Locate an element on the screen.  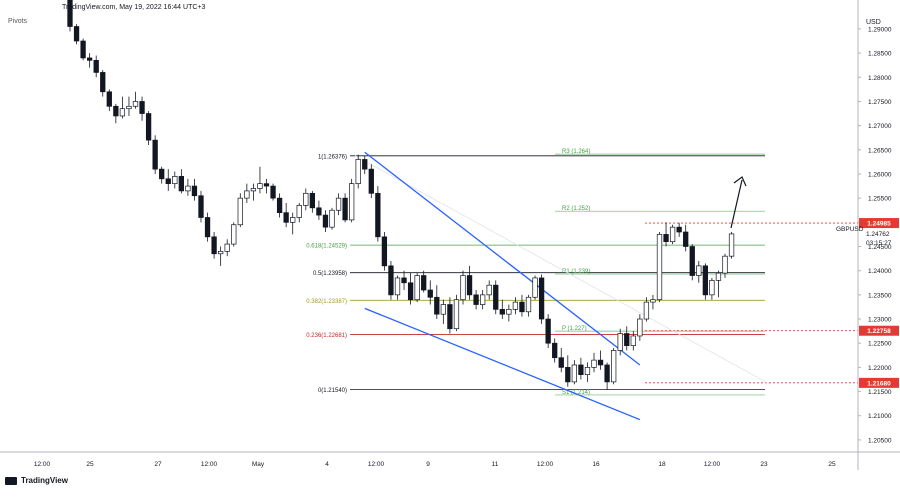
y-tick-label: 1.24500 is located at coordinates (880, 247).